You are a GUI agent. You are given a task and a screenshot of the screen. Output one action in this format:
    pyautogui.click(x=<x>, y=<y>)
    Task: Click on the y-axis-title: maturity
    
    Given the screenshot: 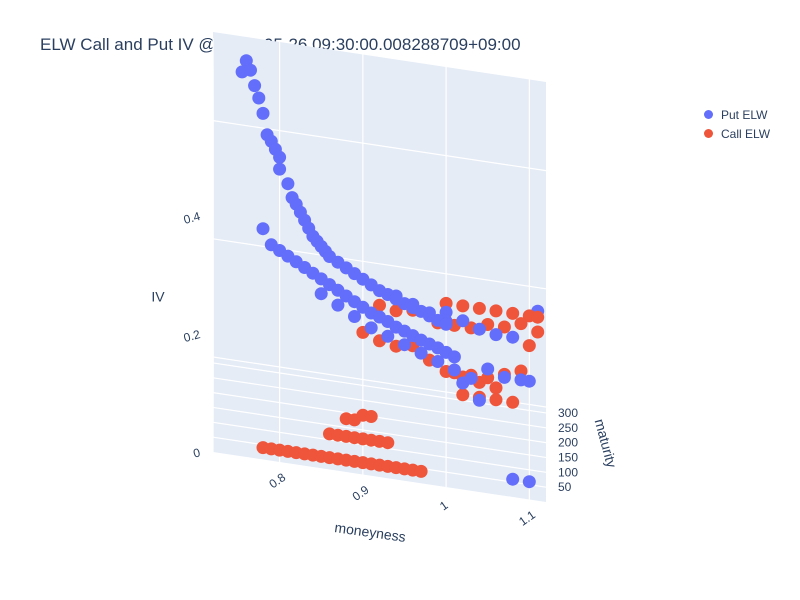 What is the action you would take?
    pyautogui.click(x=606, y=443)
    